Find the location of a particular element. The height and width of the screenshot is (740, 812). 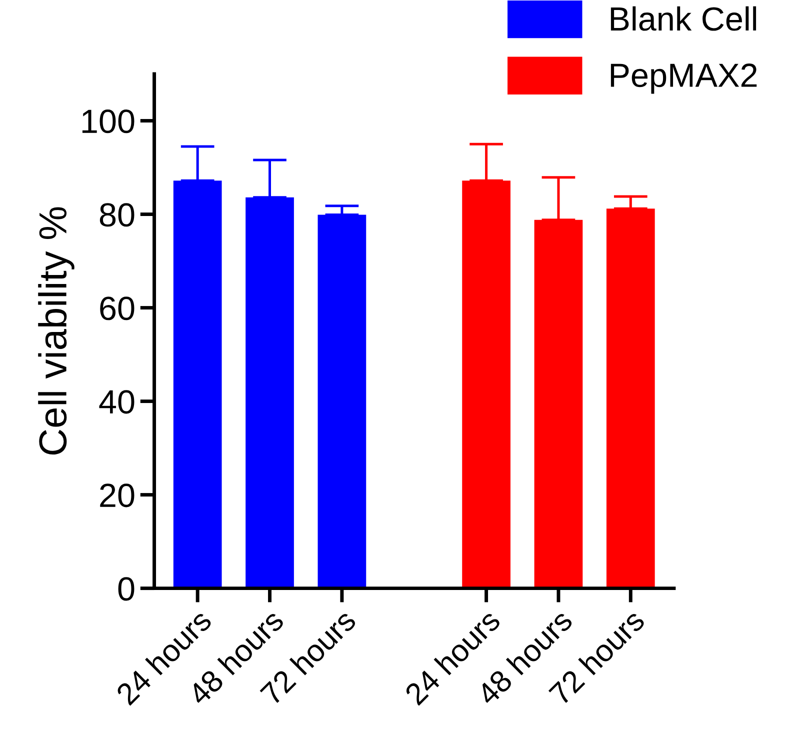

y-tick-label: 20 is located at coordinates (117, 496).